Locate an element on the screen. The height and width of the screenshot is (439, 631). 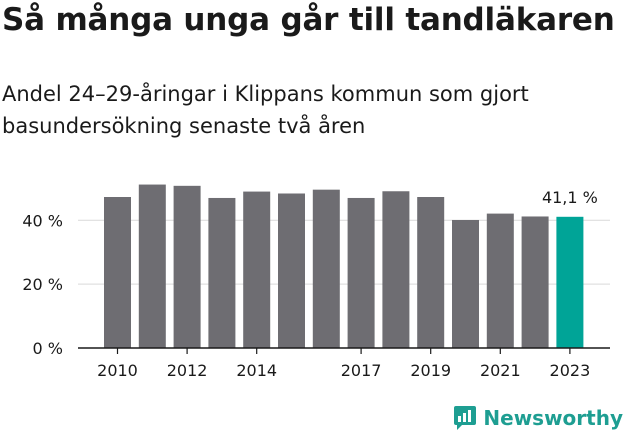
grid-lines is located at coordinates (344, 252).